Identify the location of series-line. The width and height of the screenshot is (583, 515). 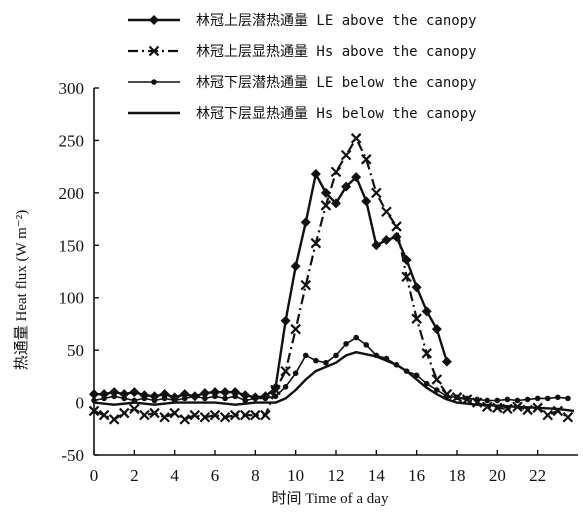
(334, 382).